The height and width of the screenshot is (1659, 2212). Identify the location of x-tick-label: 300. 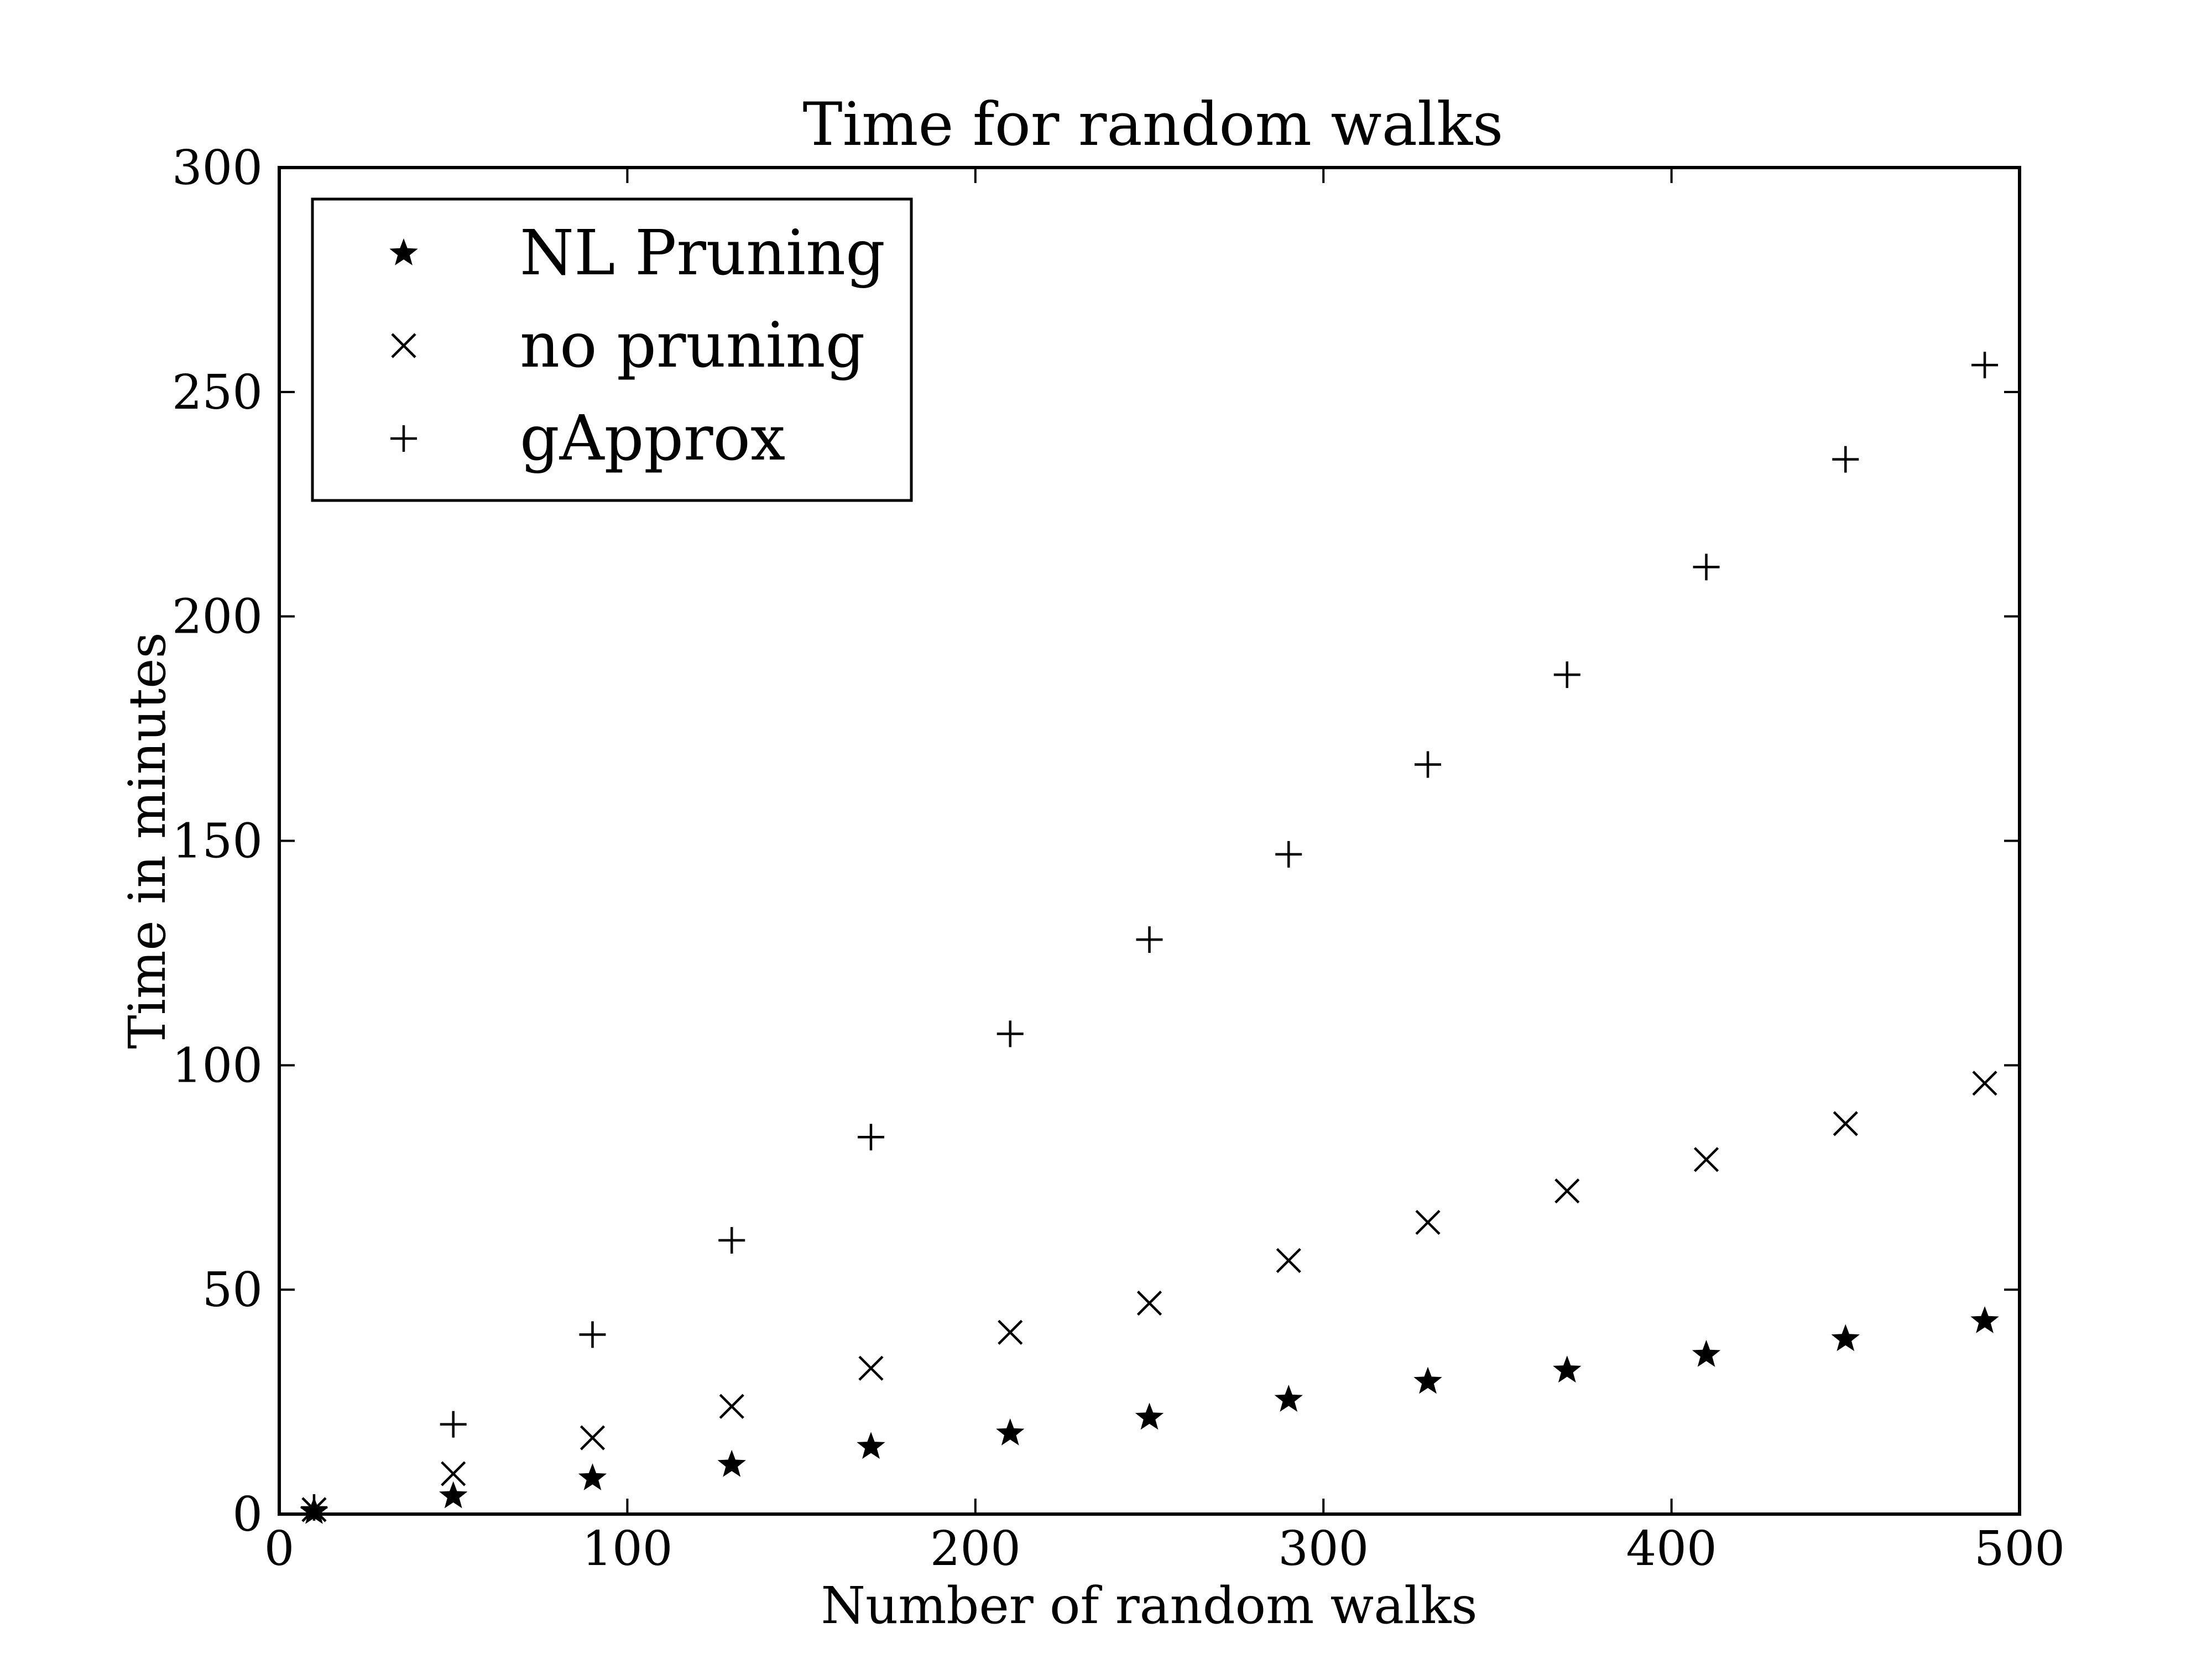
(1323, 1549).